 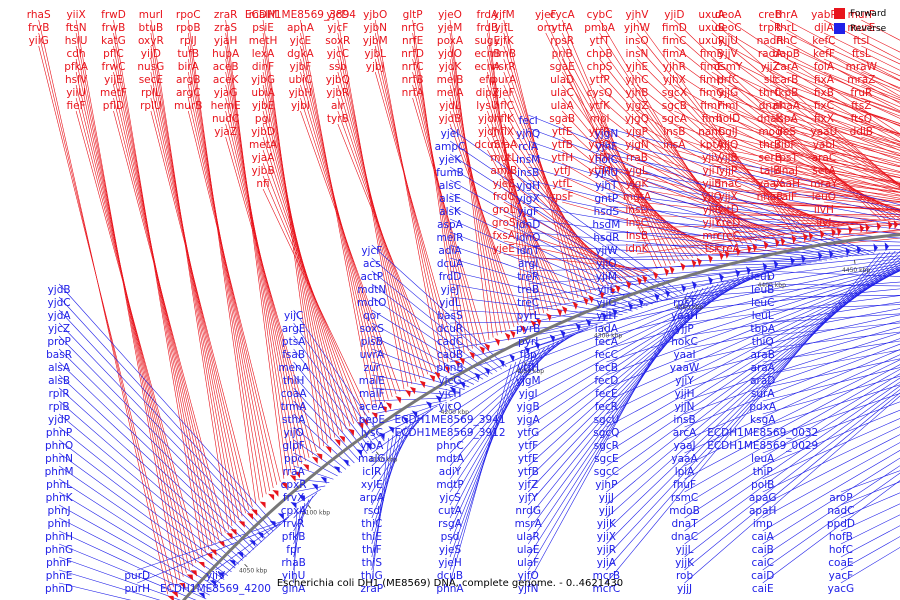 What do you see at coordinates (607, 212) in the screenshot?
I see `gene-label: hsdS` at bounding box center [607, 212].